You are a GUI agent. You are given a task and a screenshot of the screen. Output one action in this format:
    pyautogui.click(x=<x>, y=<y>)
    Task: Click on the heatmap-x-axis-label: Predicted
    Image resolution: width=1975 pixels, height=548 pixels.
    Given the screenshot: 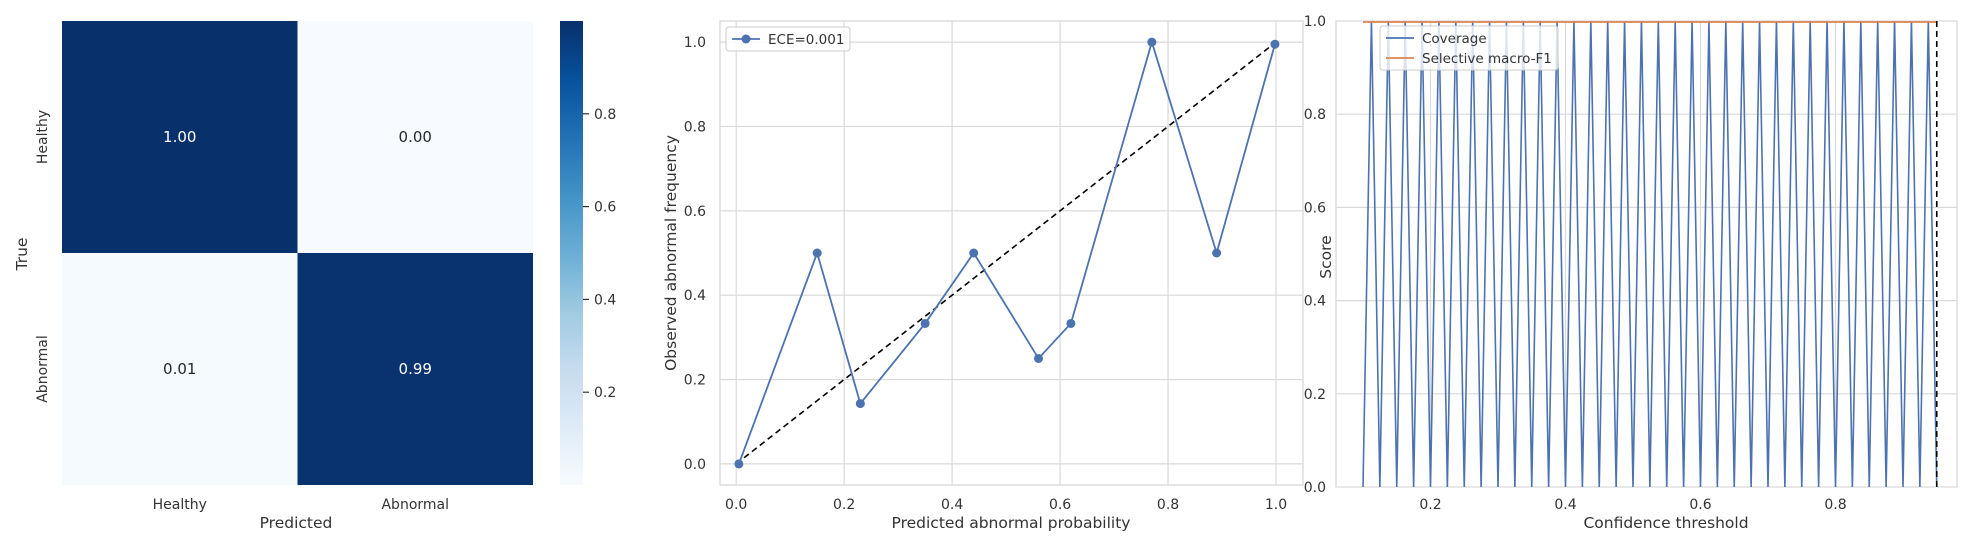 What is the action you would take?
    pyautogui.click(x=296, y=523)
    